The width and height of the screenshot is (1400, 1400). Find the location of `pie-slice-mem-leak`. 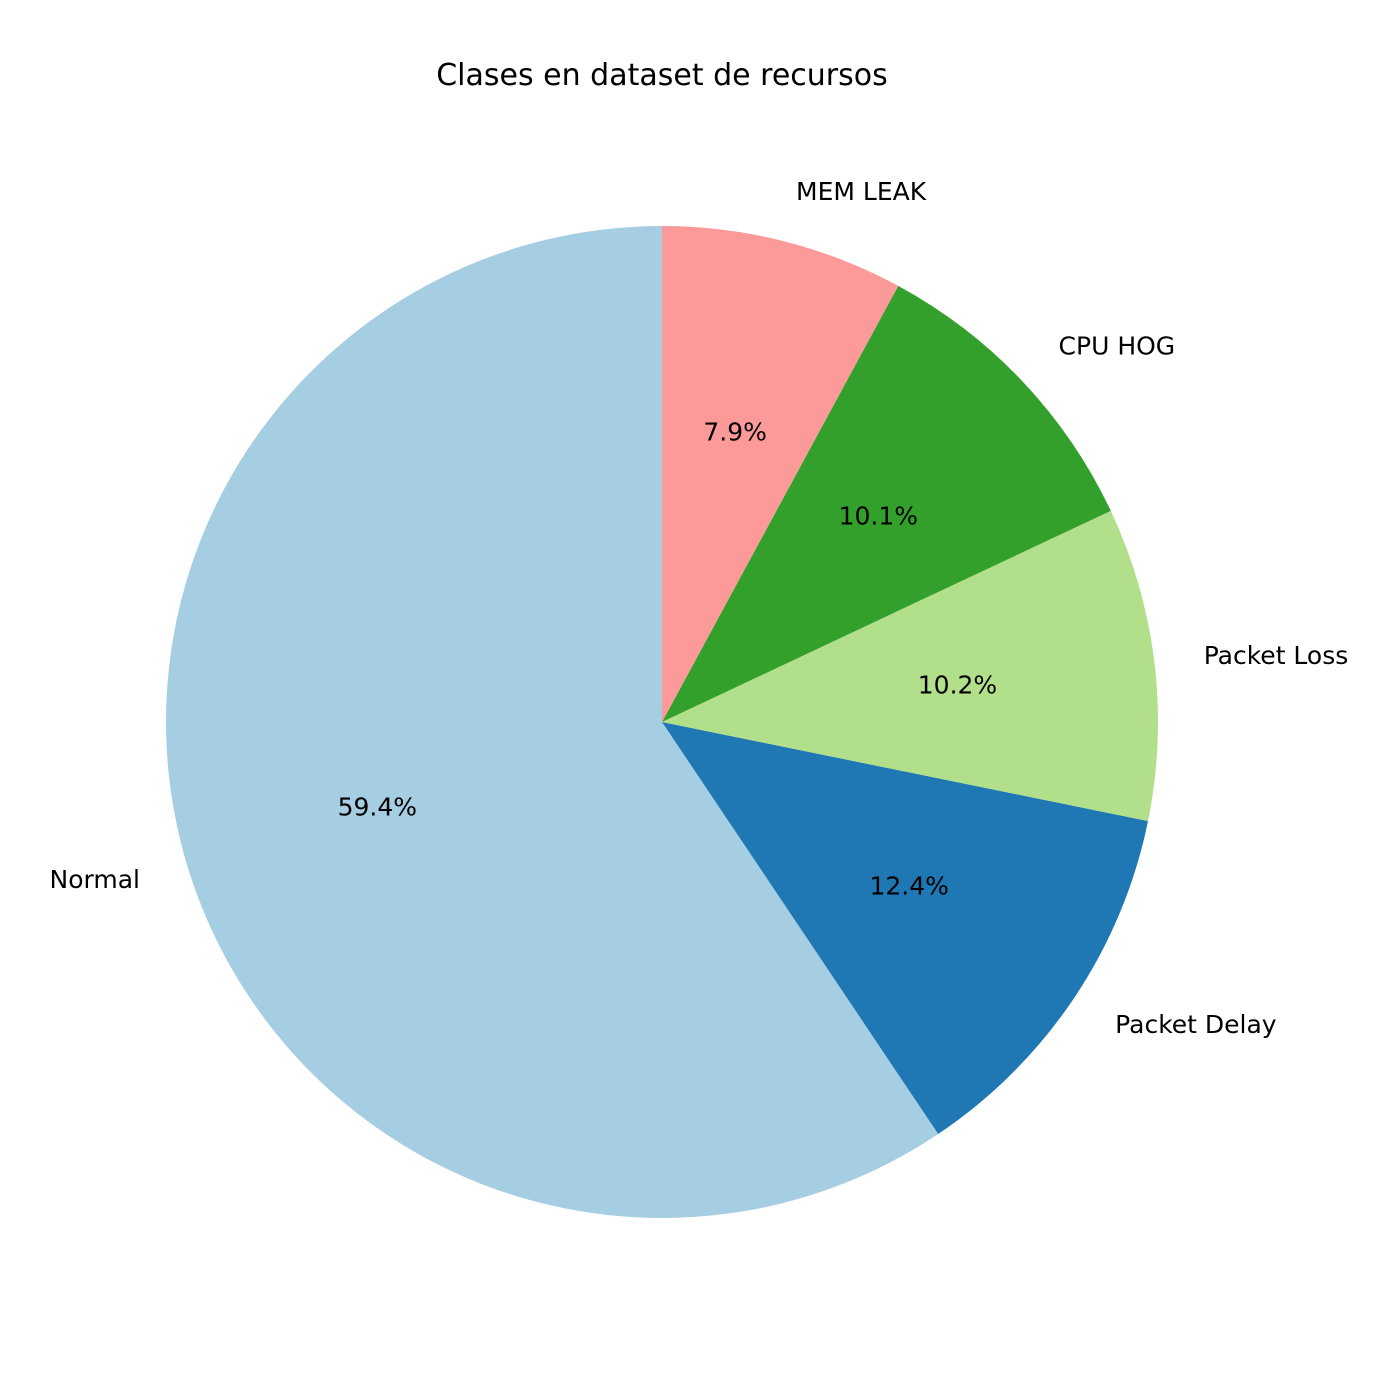

pie-slice-mem-leak is located at coordinates (780, 474).